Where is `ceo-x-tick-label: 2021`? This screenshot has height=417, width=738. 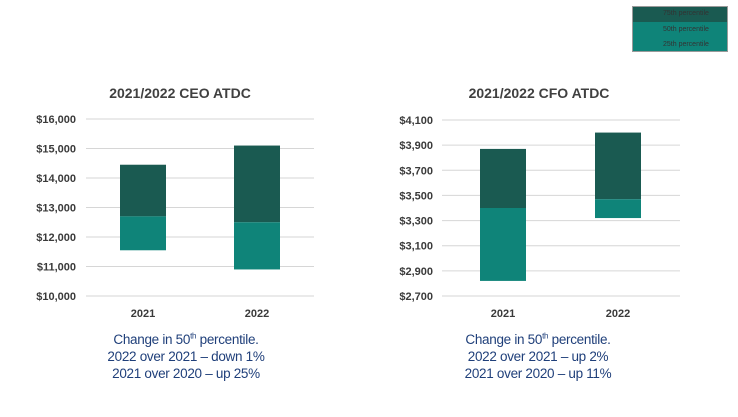
ceo-x-tick-label: 2021 is located at coordinates (143, 314).